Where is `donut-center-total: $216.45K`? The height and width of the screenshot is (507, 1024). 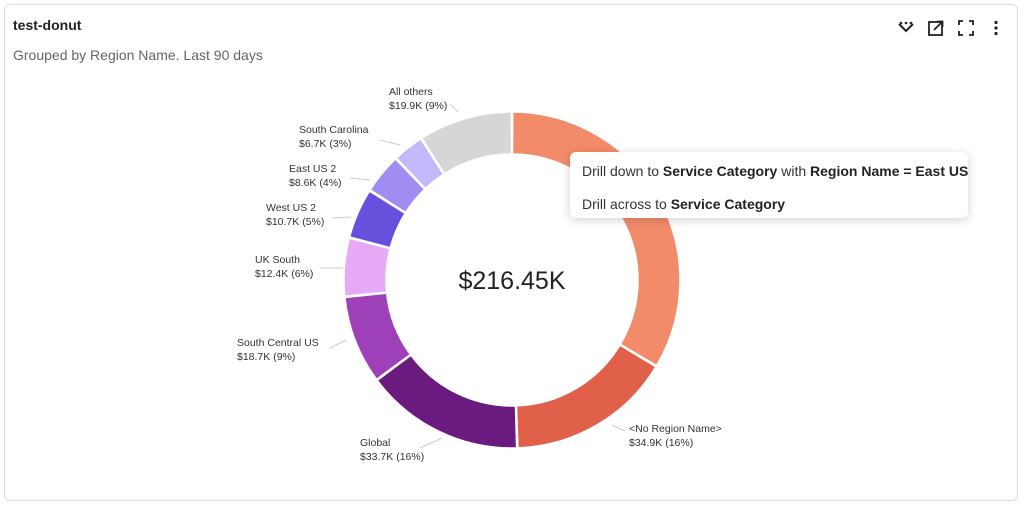 donut-center-total: $216.45K is located at coordinates (511, 281).